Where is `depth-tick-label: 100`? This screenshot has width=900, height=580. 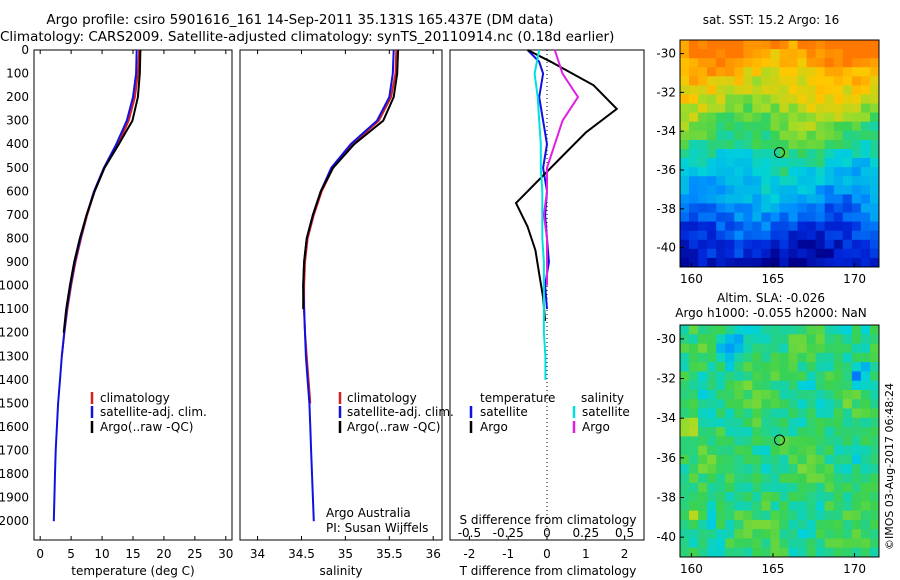
depth-tick-label: 100 is located at coordinates (17, 74).